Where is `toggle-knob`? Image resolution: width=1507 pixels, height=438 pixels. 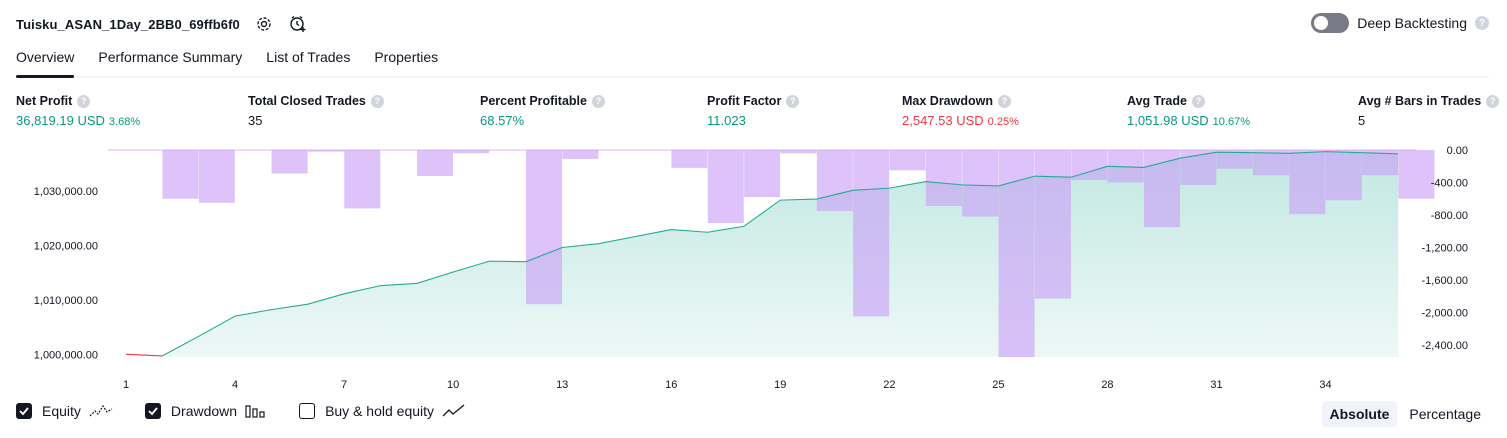
toggle-knob is located at coordinates (1321, 23).